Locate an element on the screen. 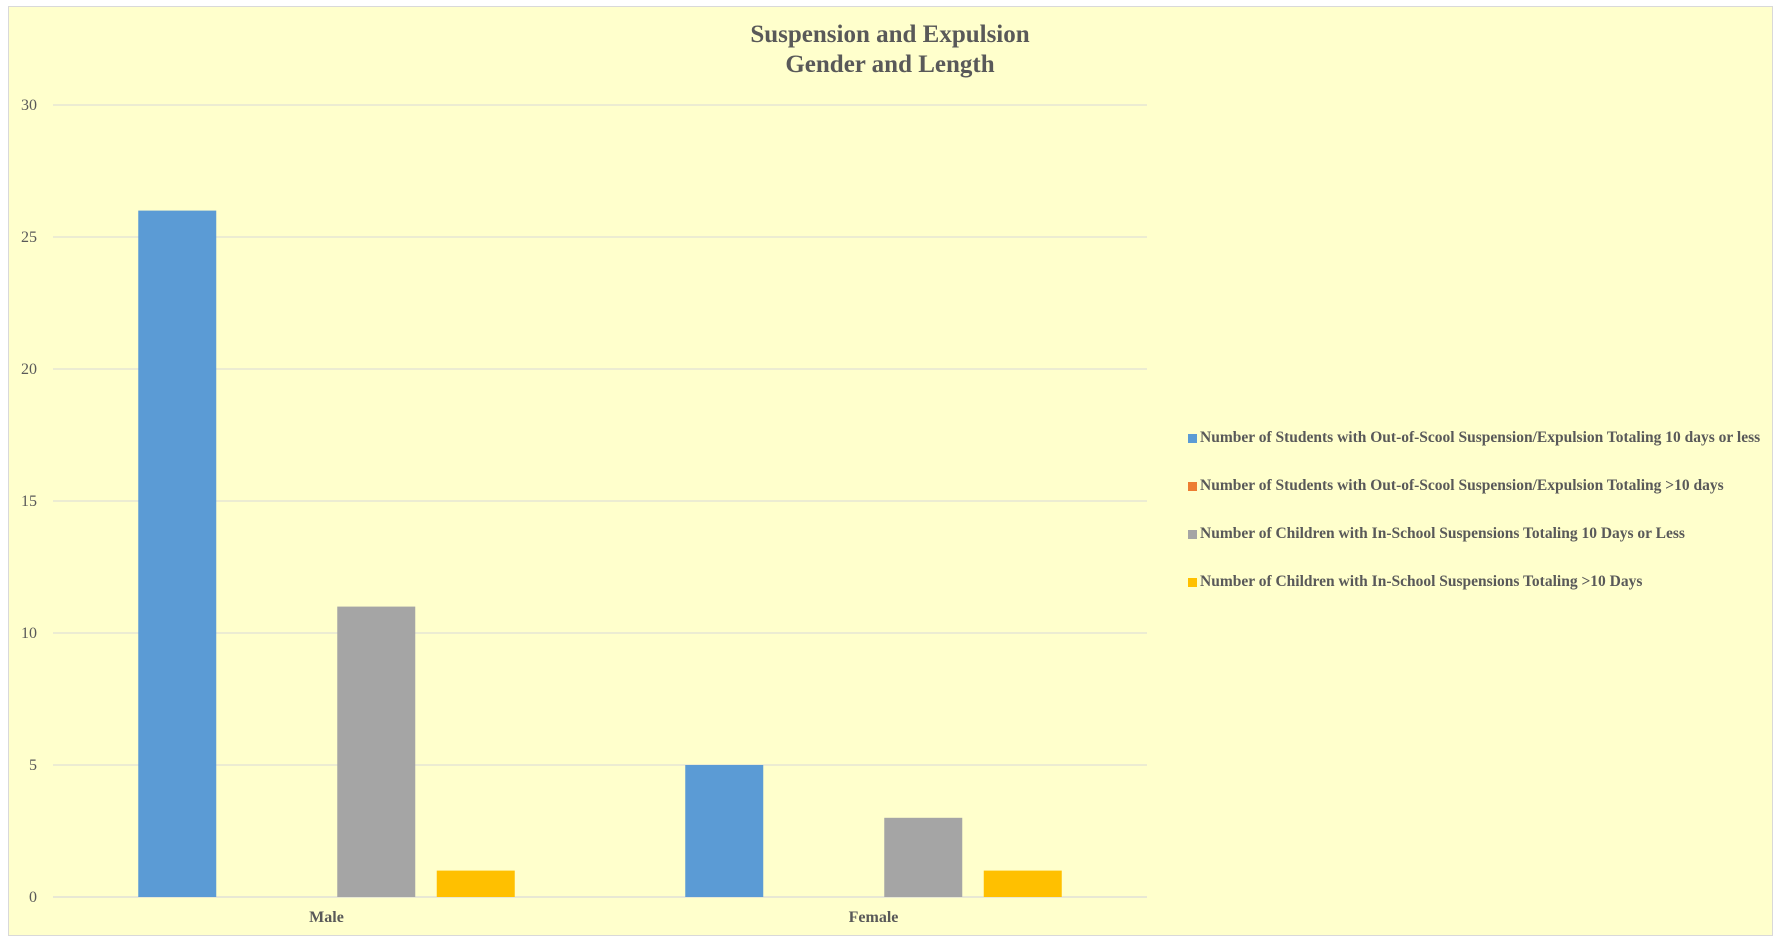  y-axis-tick-labels: 0 5 10 15 20 25 30 is located at coordinates (29, 501).